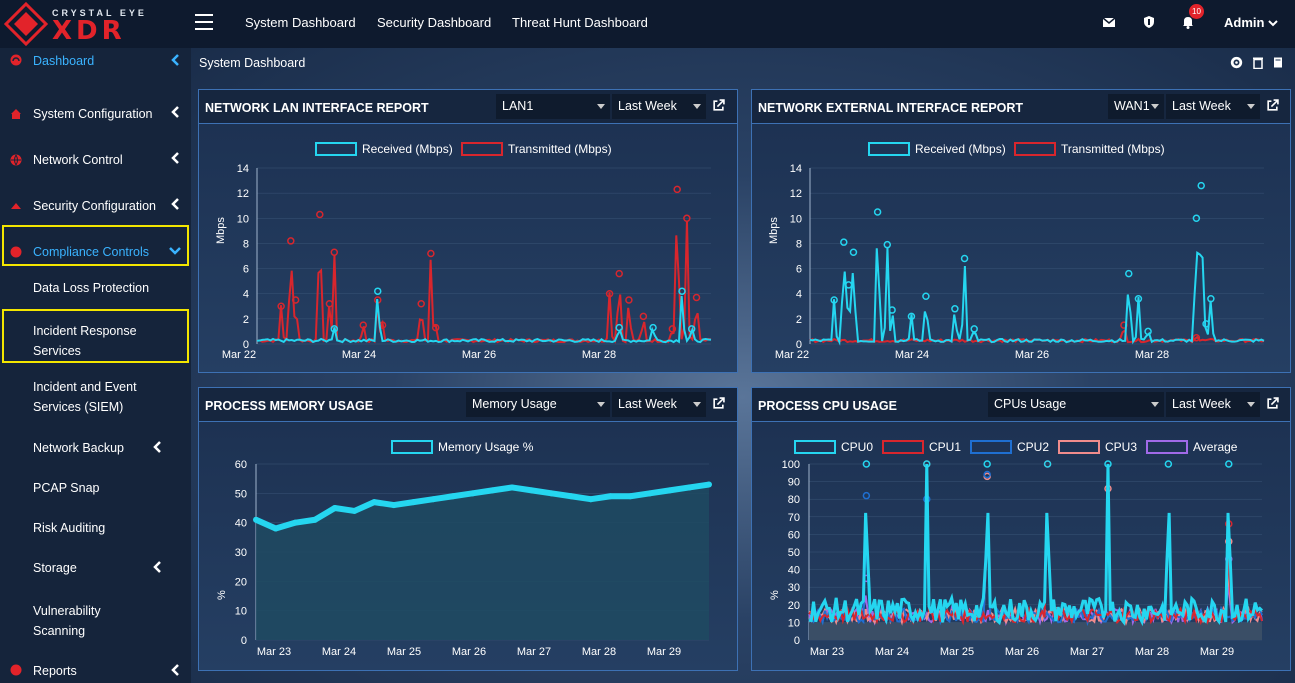  What do you see at coordinates (1236, 62) in the screenshot?
I see `gear-icon` at bounding box center [1236, 62].